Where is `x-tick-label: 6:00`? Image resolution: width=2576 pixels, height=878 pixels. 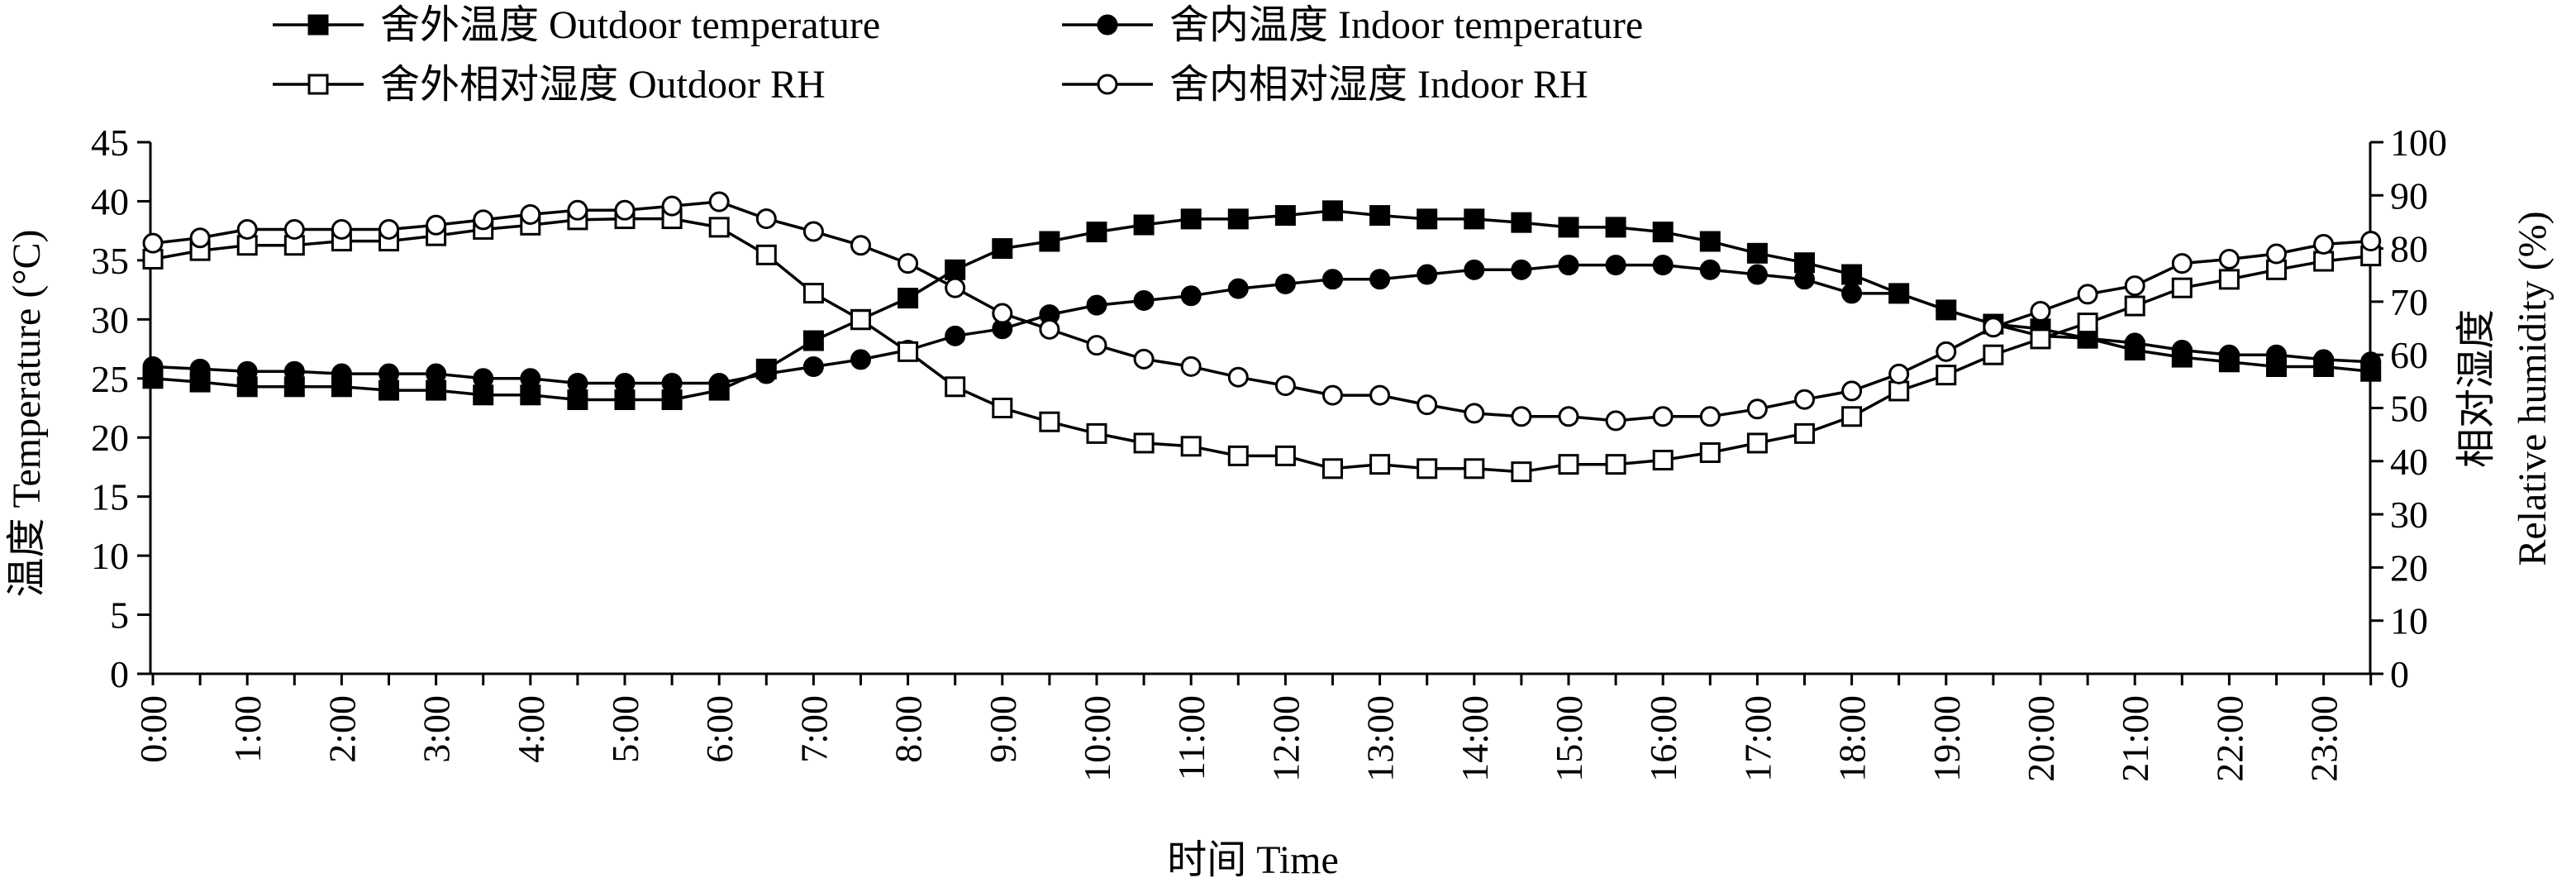 x-tick-label: 6:00 is located at coordinates (719, 729).